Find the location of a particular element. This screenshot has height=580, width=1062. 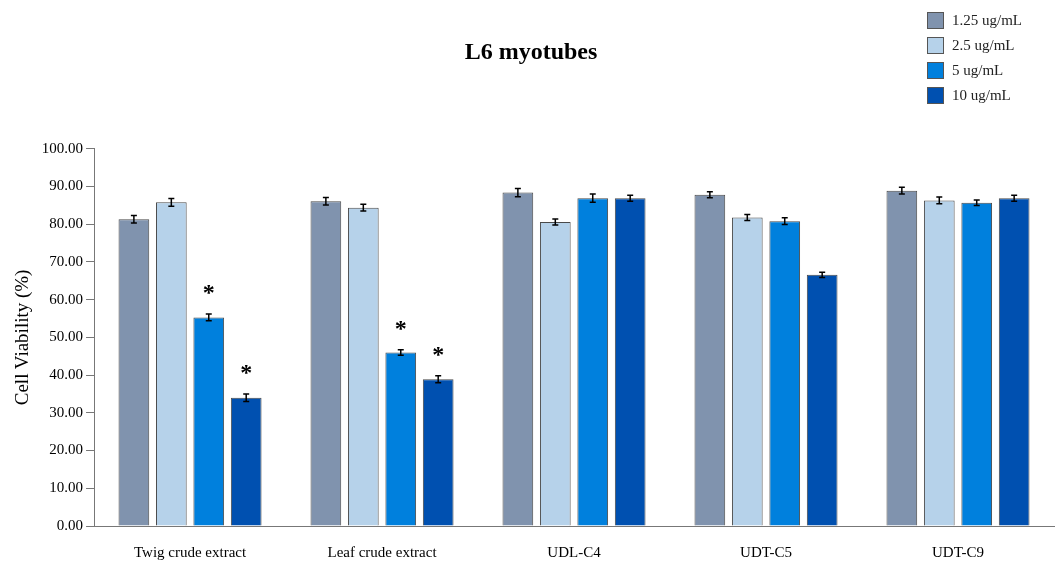

y-tick-label: 20.00 is located at coordinates (66, 449).